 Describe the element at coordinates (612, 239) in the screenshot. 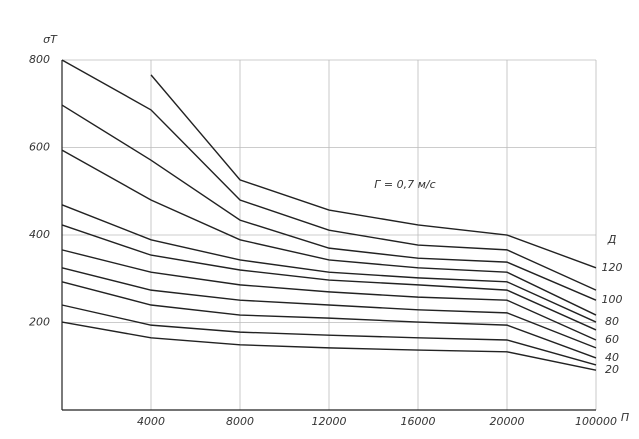

I see `legend-title: Д` at that location.